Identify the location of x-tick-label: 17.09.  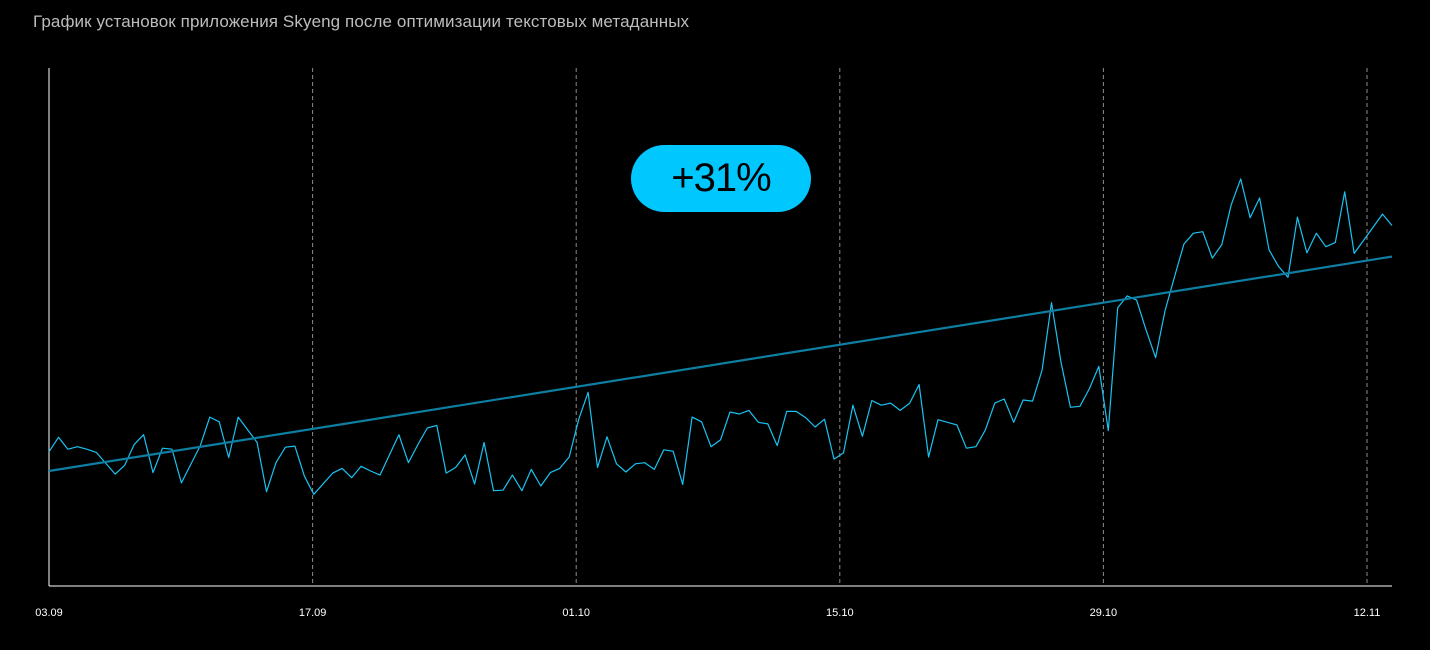
(313, 613).